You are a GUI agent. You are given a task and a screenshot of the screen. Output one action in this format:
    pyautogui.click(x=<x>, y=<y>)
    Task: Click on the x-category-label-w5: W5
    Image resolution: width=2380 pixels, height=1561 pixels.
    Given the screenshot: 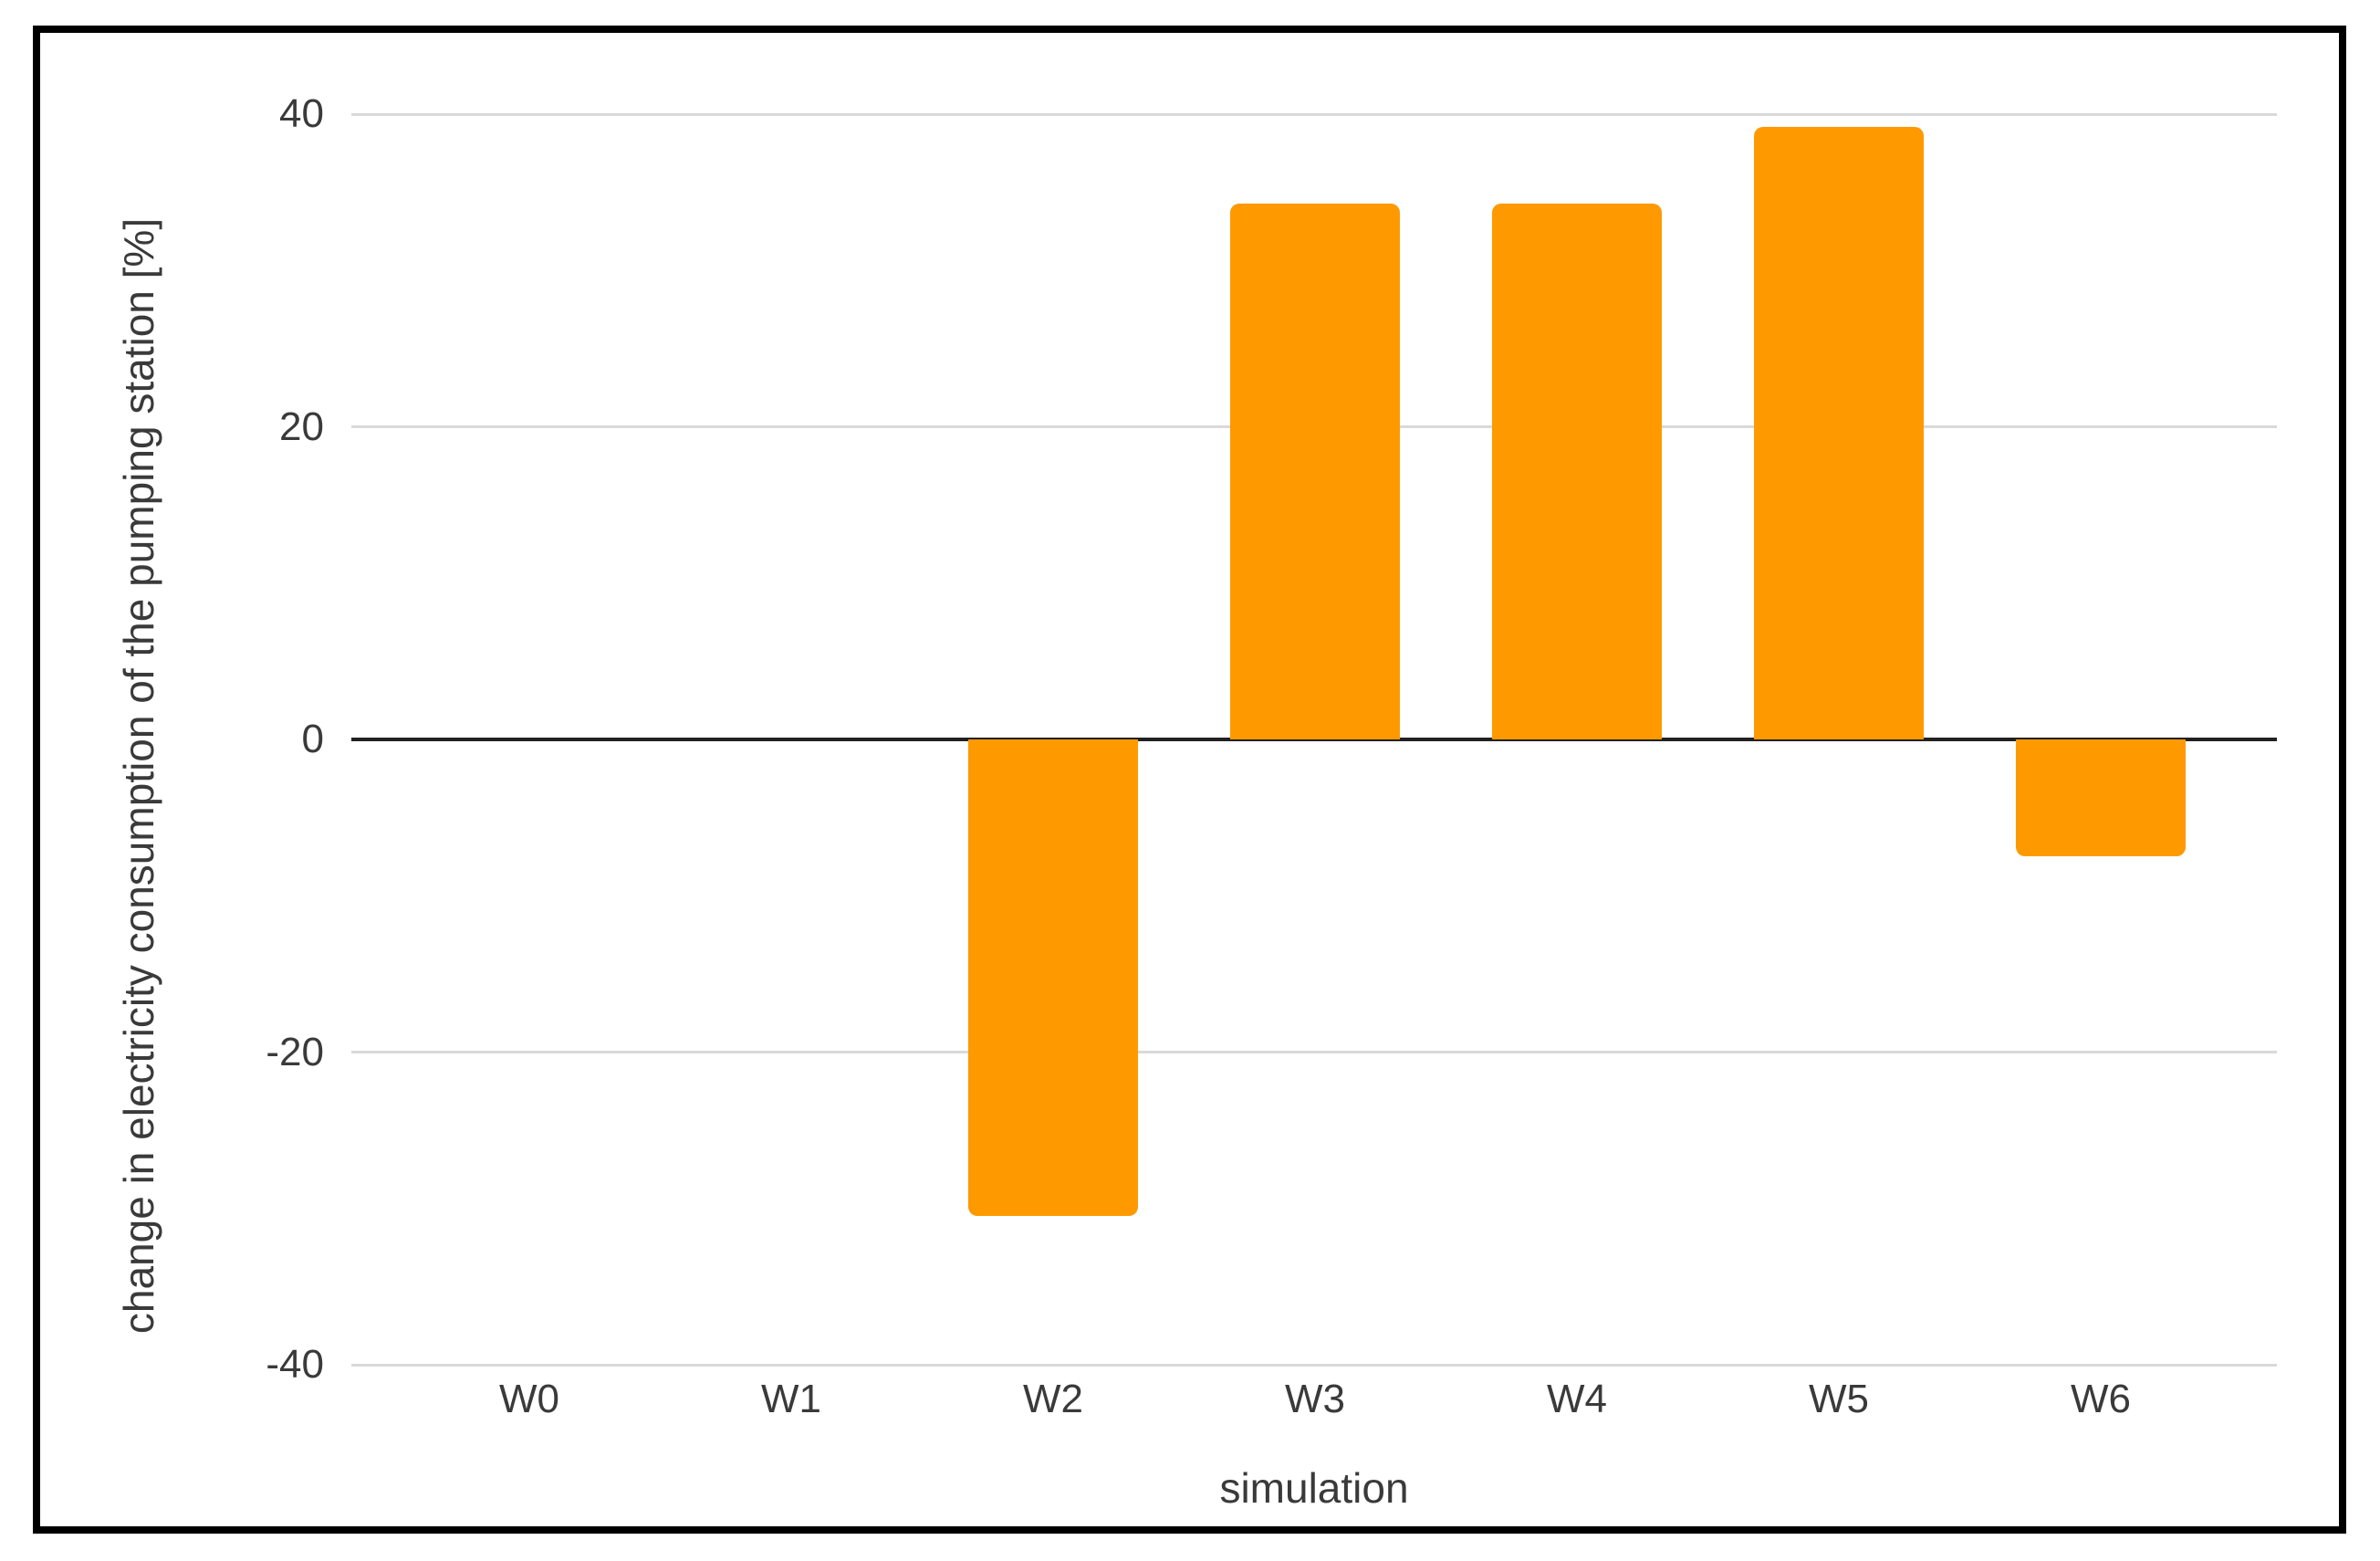 What is the action you would take?
    pyautogui.click(x=1839, y=1399)
    